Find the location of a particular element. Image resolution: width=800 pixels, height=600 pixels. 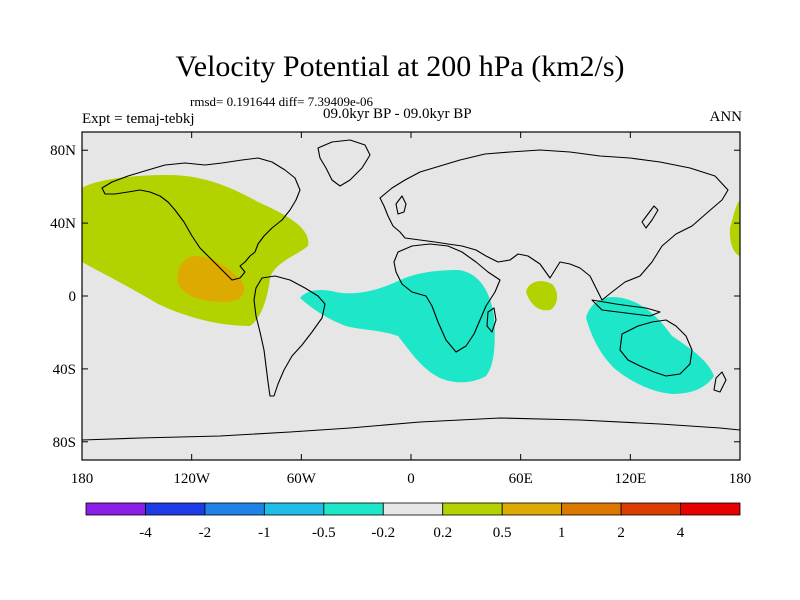

y-tick-label: 80N is located at coordinates (63, 151).